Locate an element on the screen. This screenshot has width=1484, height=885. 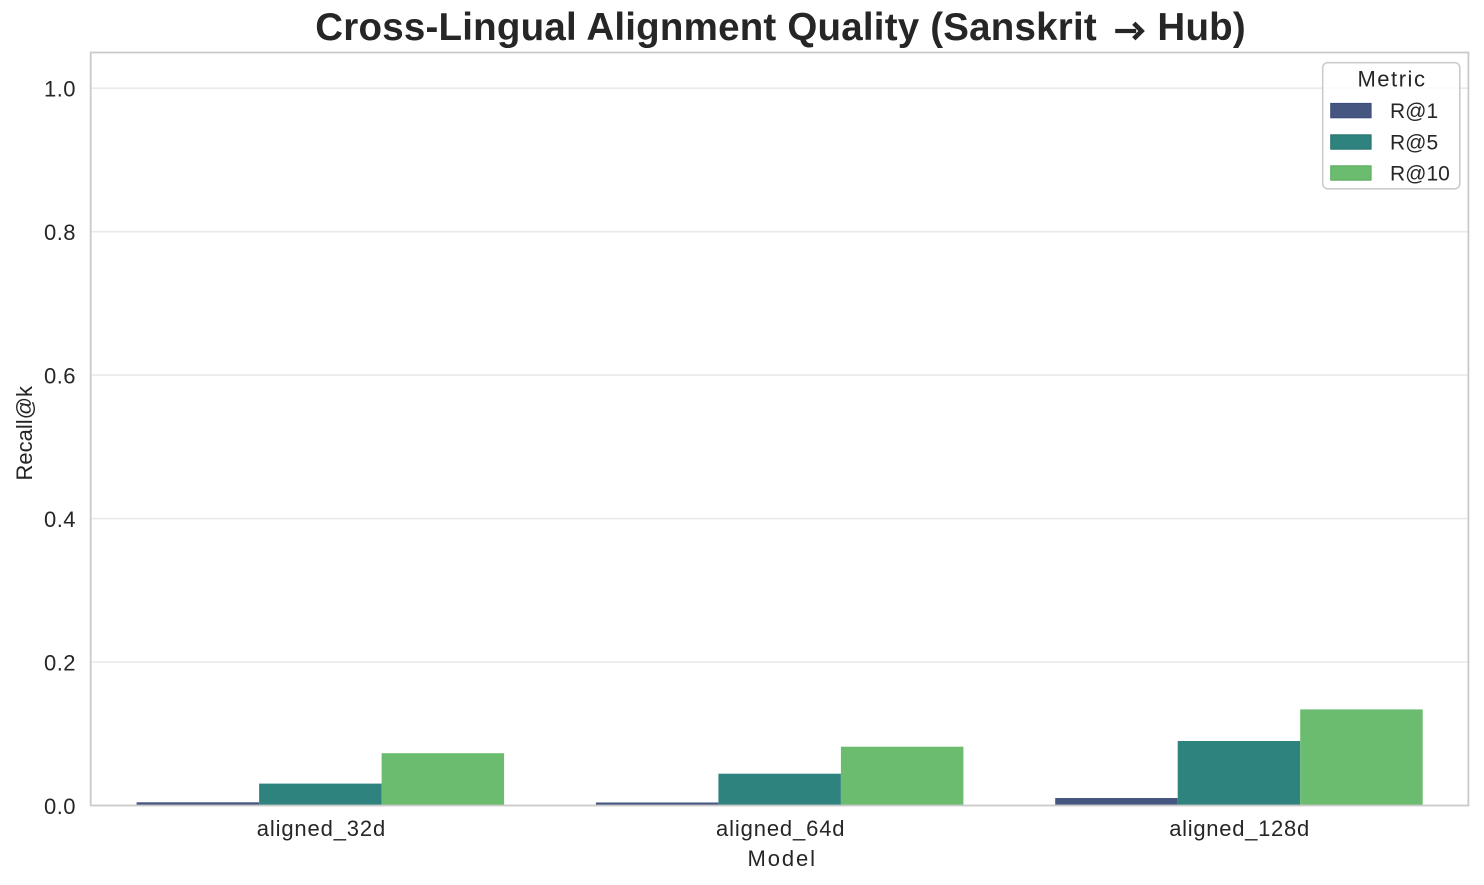
svg-text: aligned_64d is located at coordinates (780, 828).